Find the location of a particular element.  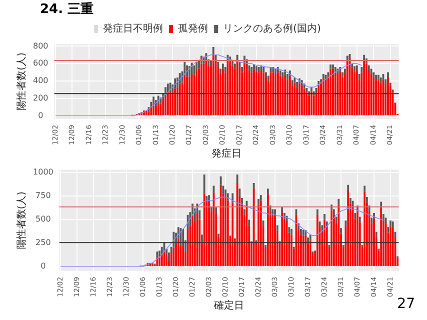

y-tick-label: 400 is located at coordinates (40, 81).